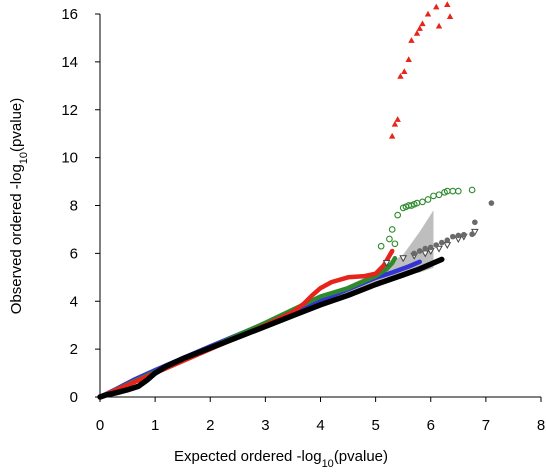  What do you see at coordinates (69, 62) in the screenshot?
I see `y-tick-label: 14` at bounding box center [69, 62].